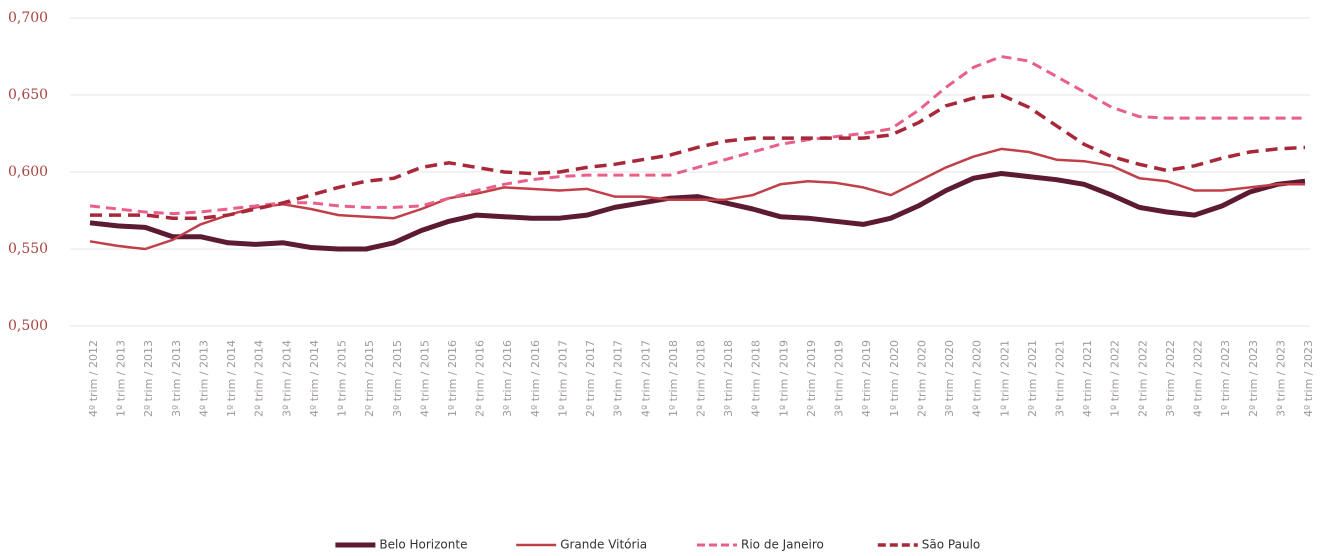 The width and height of the screenshot is (1328, 556). Describe the element at coordinates (1225, 378) in the screenshot. I see `x-tick-label: 1º trim / 2023` at that location.